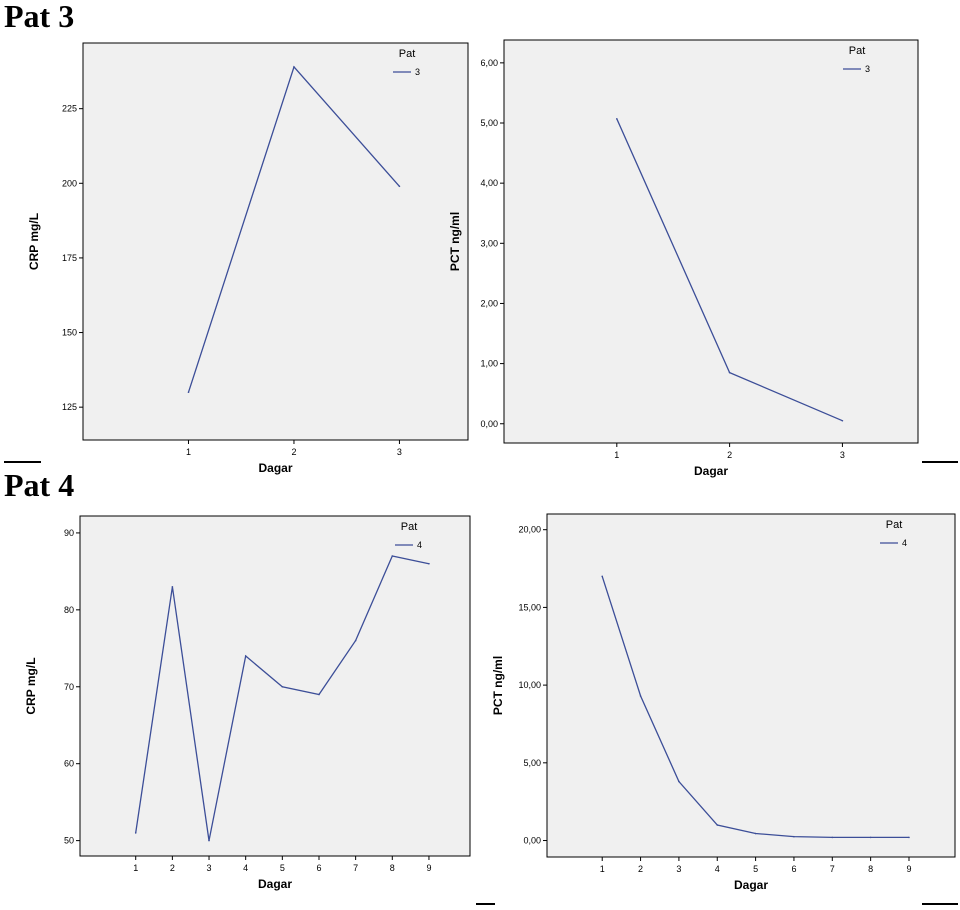 The image size is (960, 910). Describe the element at coordinates (69, 258) in the screenshot. I see `y-tick-label: 175` at that location.